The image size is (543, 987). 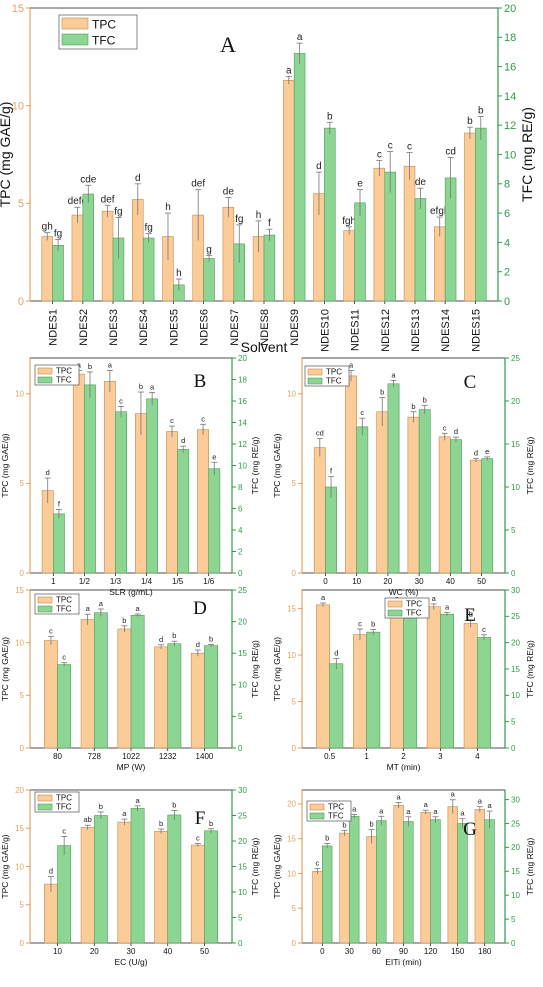 I want to click on x-tick-label: 1/5, so click(x=178, y=581).